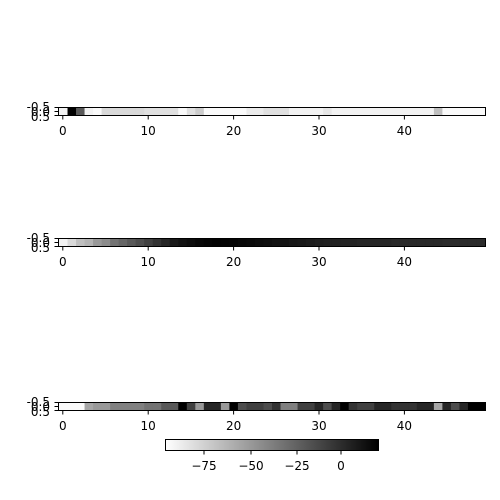 The image size is (500, 500). I want to click on colorbar-tick-label: −50, so click(250, 466).